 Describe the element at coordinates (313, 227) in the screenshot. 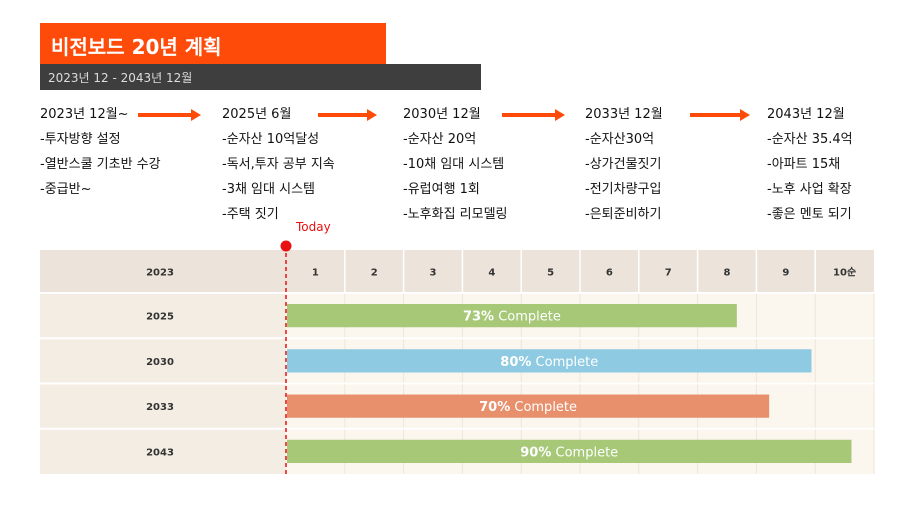

I see `today-label: Today` at that location.